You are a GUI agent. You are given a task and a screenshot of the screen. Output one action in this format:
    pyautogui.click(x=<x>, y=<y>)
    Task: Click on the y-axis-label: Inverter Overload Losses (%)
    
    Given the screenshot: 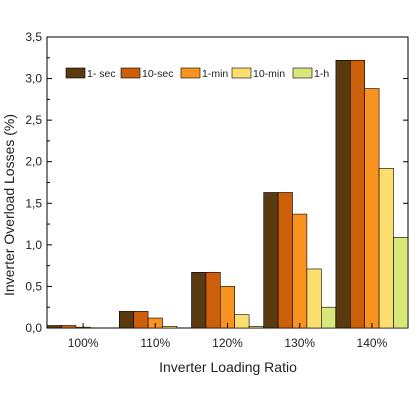 What is the action you would take?
    pyautogui.click(x=9, y=205)
    